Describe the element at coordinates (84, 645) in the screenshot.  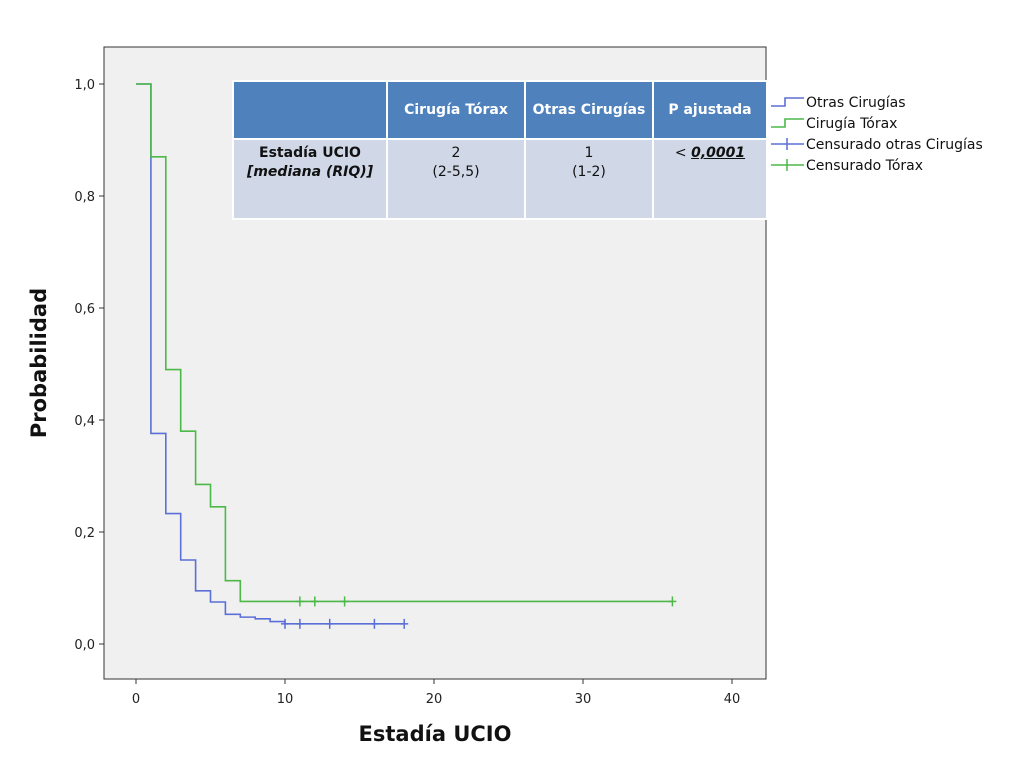
I see `y-tick-label: 0,0` at that location.